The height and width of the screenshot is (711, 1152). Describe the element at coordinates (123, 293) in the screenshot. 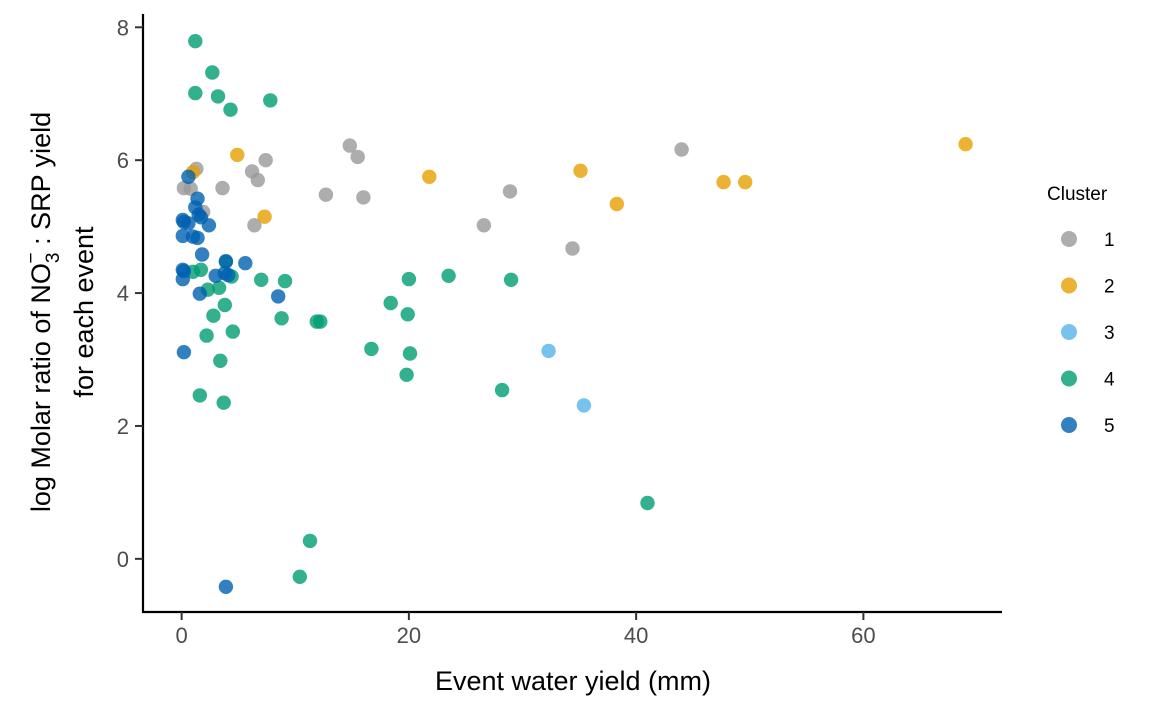

I see `y-tick-label: 4` at that location.